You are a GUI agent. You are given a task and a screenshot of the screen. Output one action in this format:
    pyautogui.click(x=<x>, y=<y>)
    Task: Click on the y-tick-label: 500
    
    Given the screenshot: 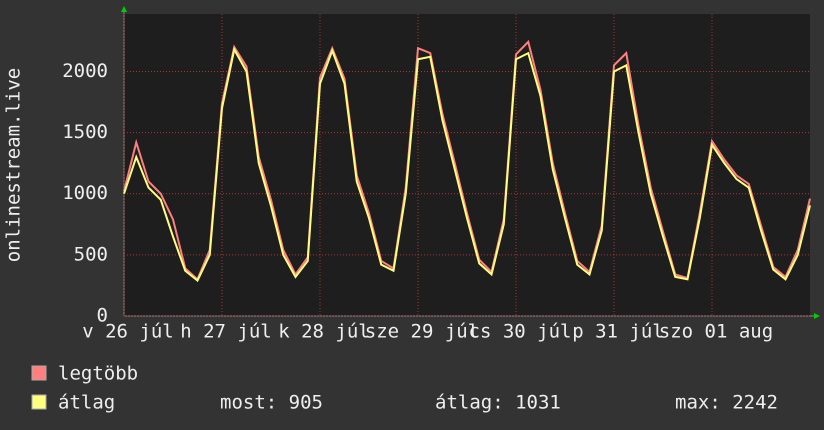 What is the action you would take?
    pyautogui.click(x=91, y=254)
    